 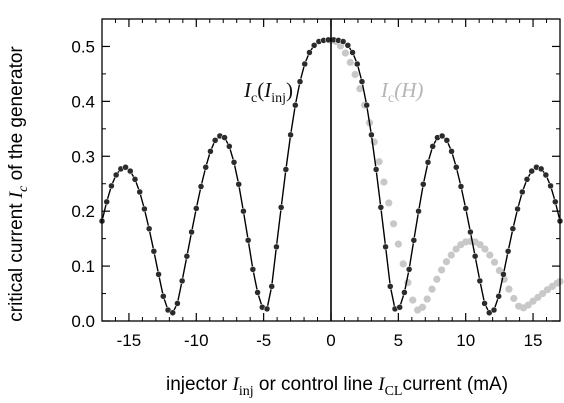 I want to click on y-axis-title-sub: c, so click(x=23, y=188).